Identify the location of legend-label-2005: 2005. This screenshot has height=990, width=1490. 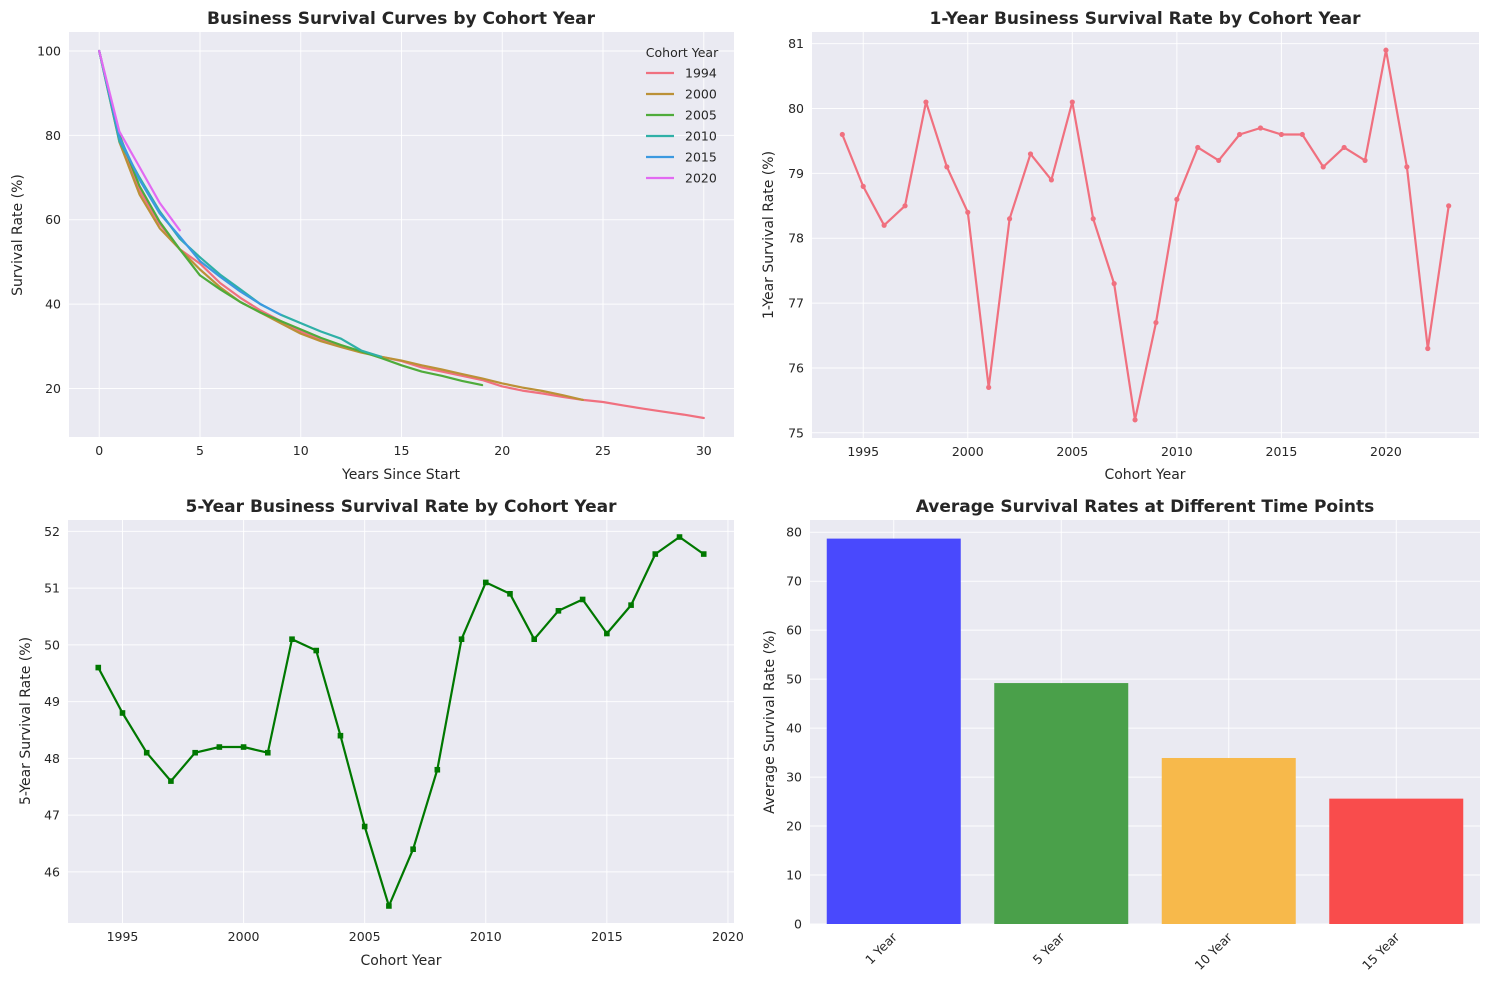
(701, 115).